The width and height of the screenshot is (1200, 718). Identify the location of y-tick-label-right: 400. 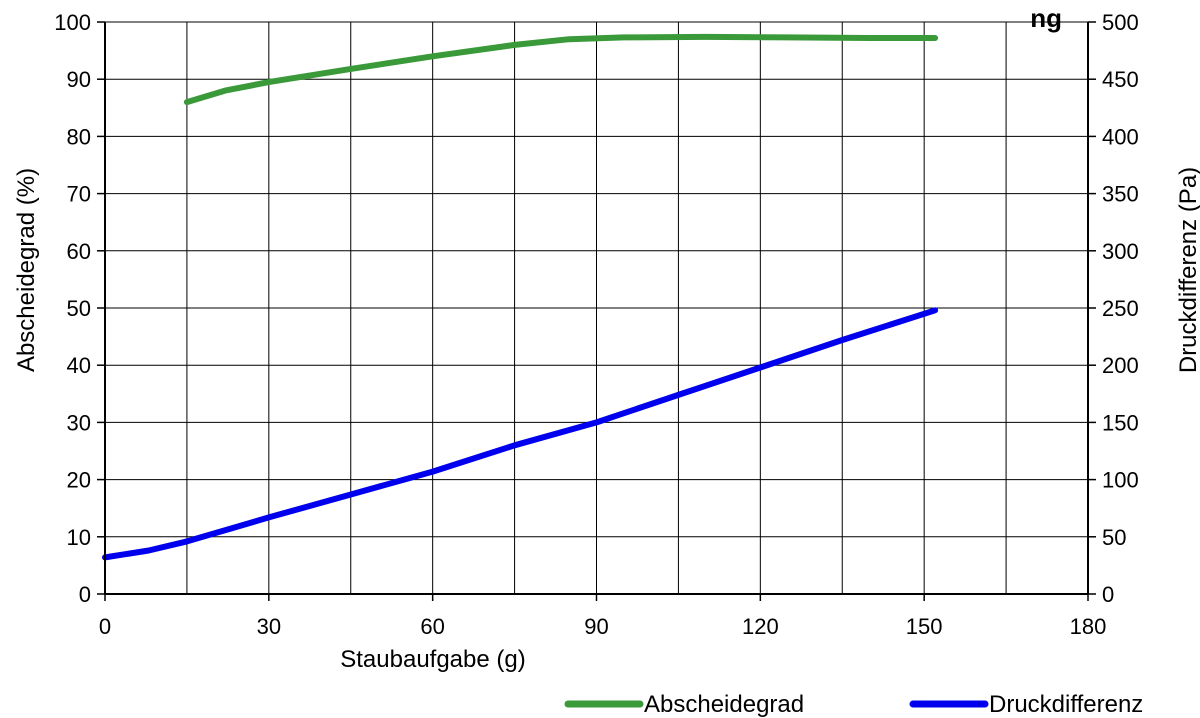
(1120, 136).